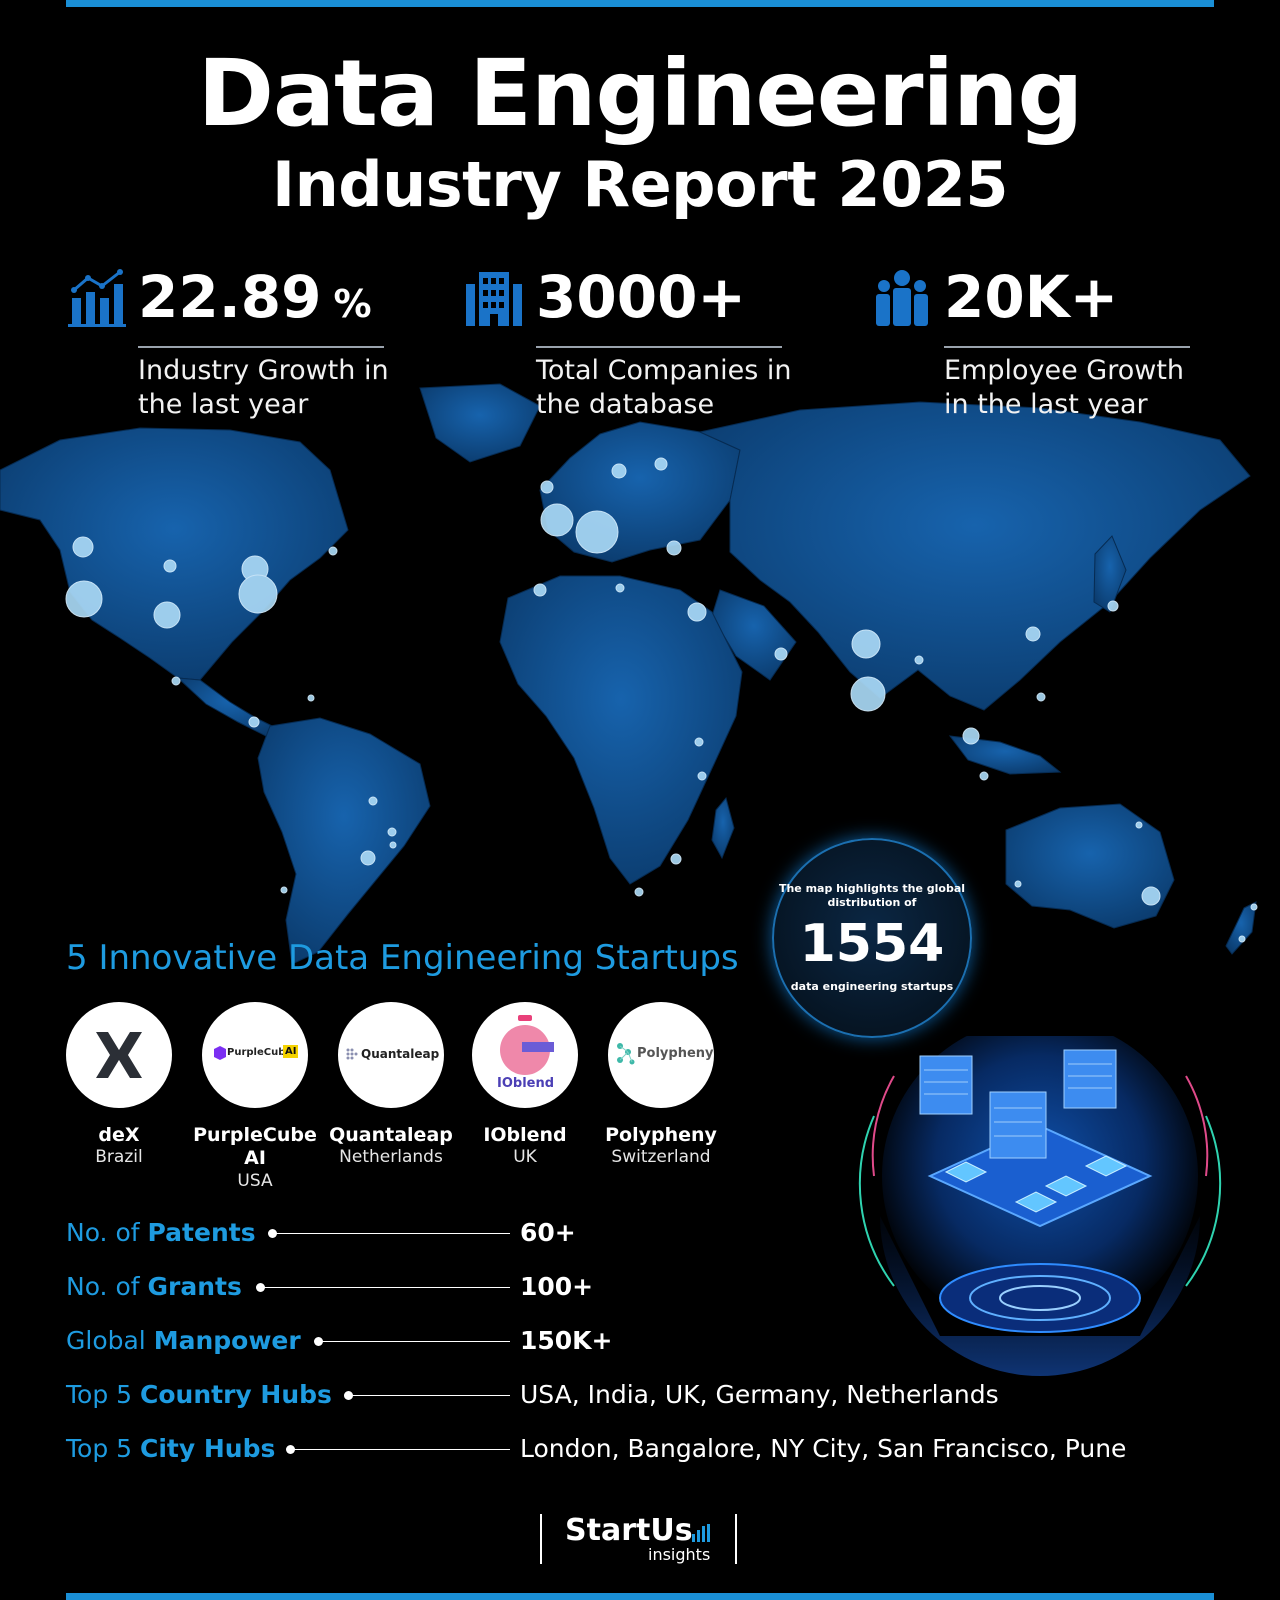 Image resolution: width=1280 pixels, height=1600 pixels. Describe the element at coordinates (208, 1448) in the screenshot. I see `metric-name: City Hubs` at that location.